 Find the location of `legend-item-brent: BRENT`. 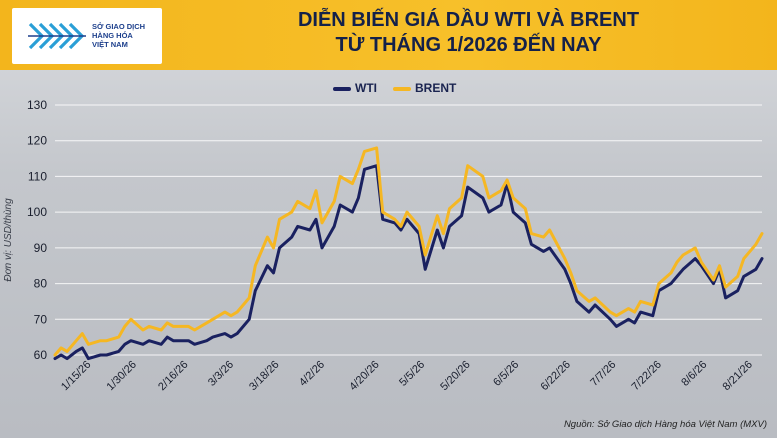

legend-item-brent: BRENT is located at coordinates (424, 88).